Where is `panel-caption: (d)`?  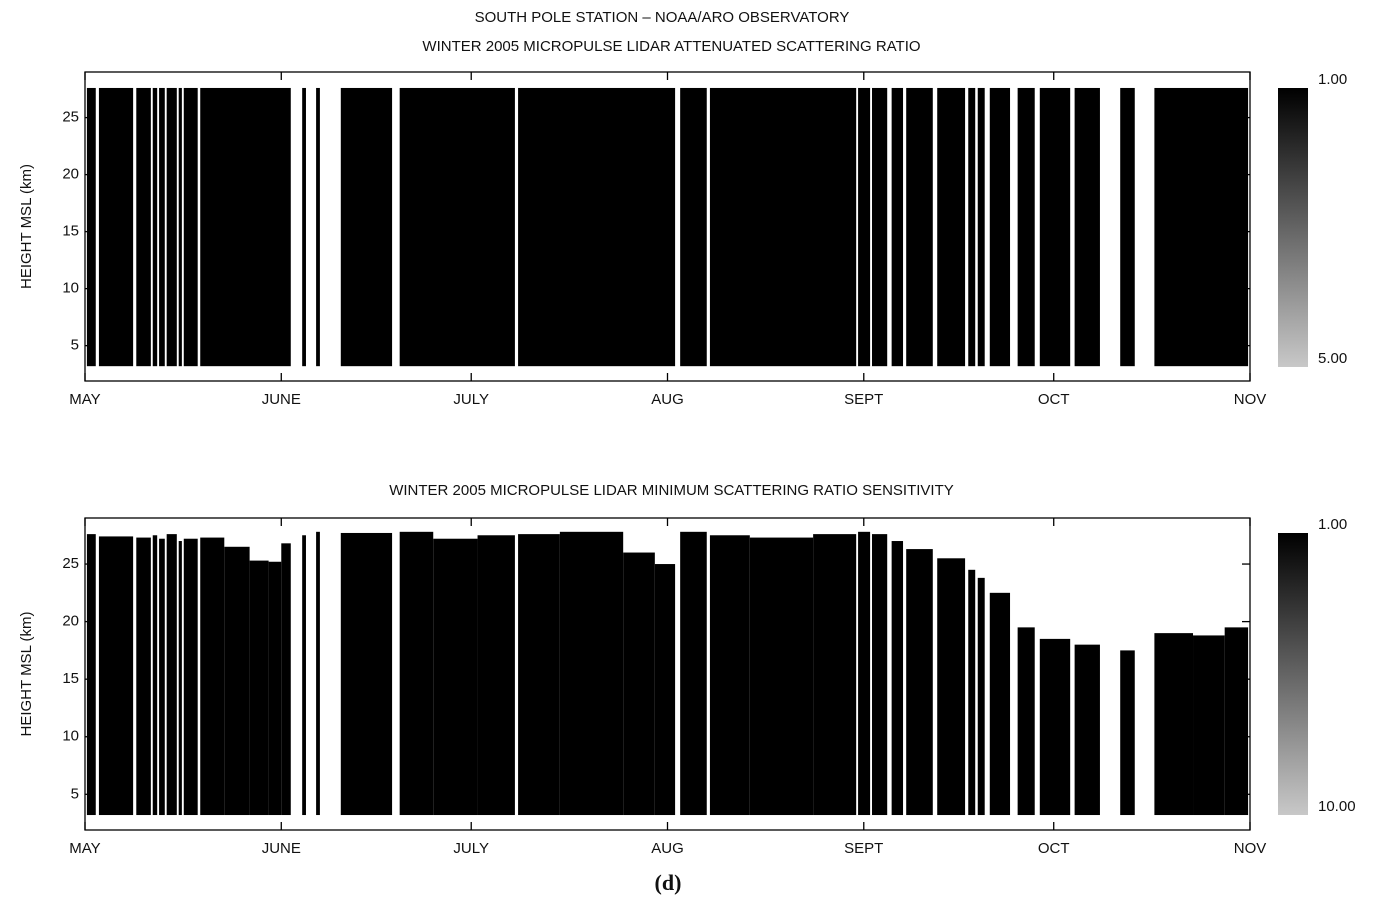
panel-caption: (d) is located at coordinates (668, 882).